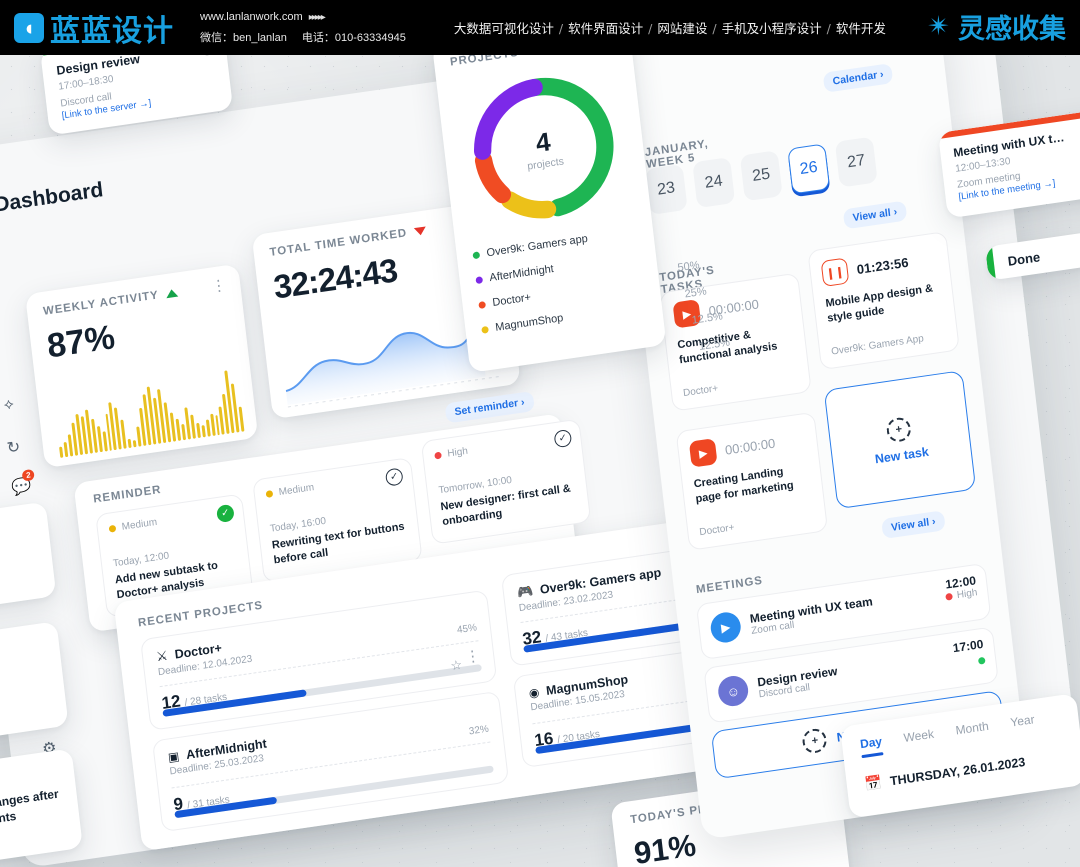 This screenshot has height=867, width=1080. I want to click on tab-active-indicator, so click(872, 755).